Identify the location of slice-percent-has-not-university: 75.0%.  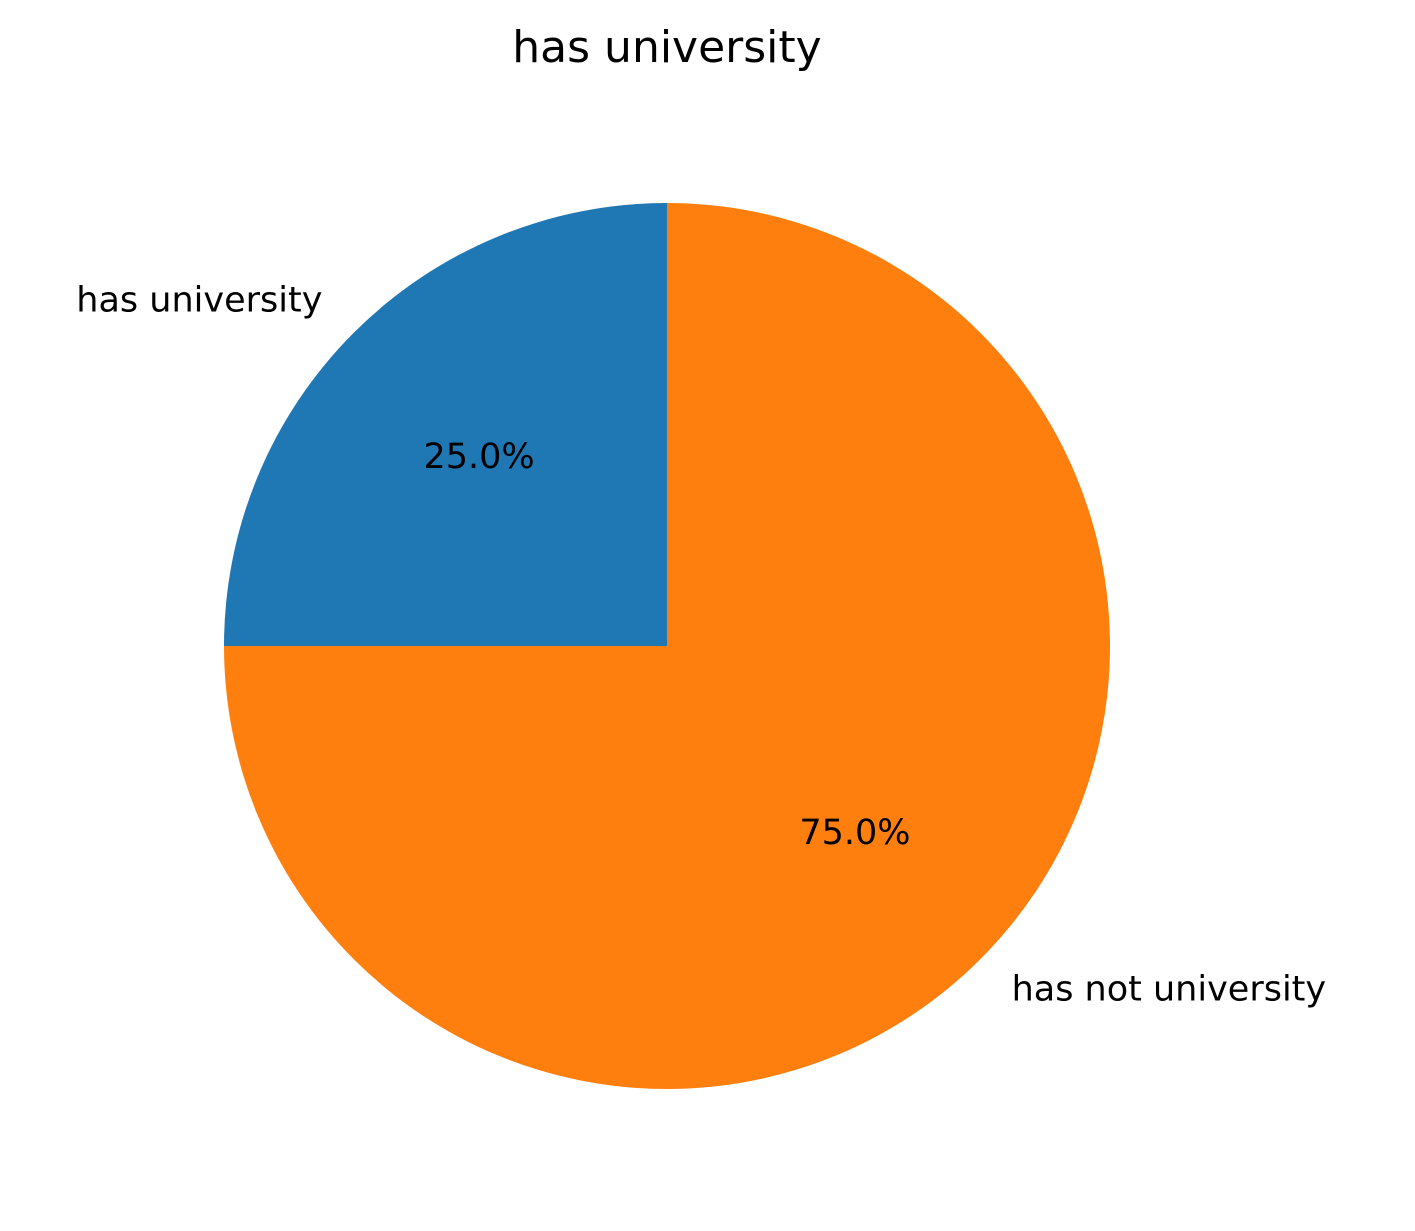
(854, 833).